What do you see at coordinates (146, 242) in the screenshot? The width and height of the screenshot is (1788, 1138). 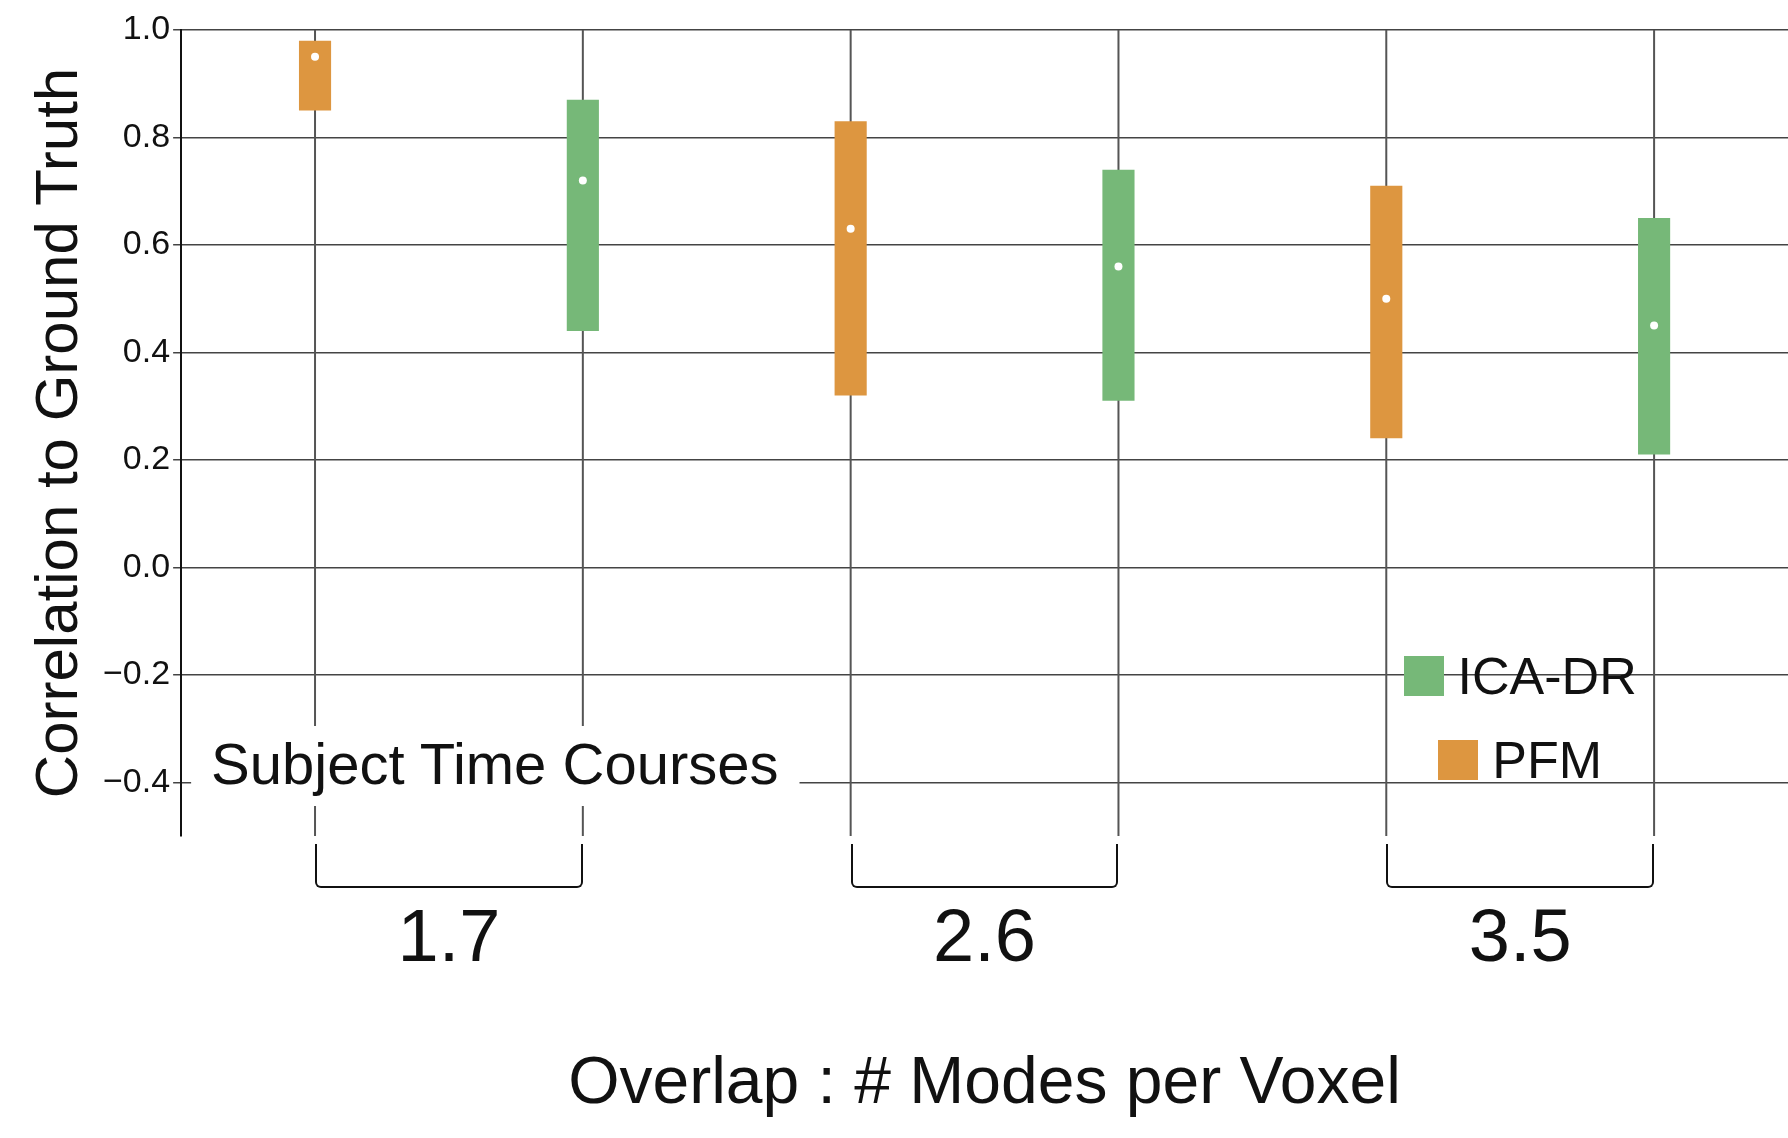 I see `y-tick-label: 0.6` at bounding box center [146, 242].